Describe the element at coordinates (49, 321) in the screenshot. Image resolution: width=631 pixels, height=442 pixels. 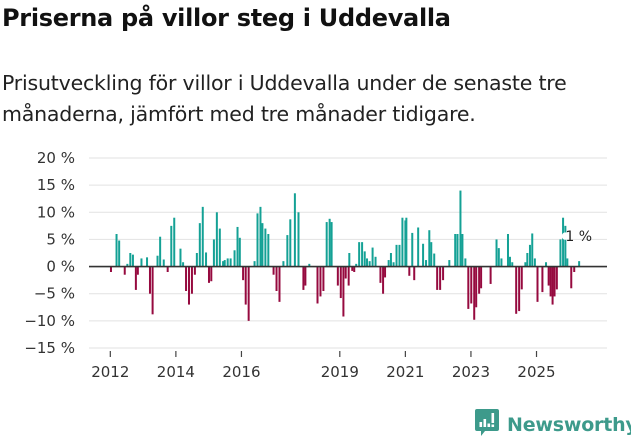
I see `y-tick-label: −10 %` at that location.